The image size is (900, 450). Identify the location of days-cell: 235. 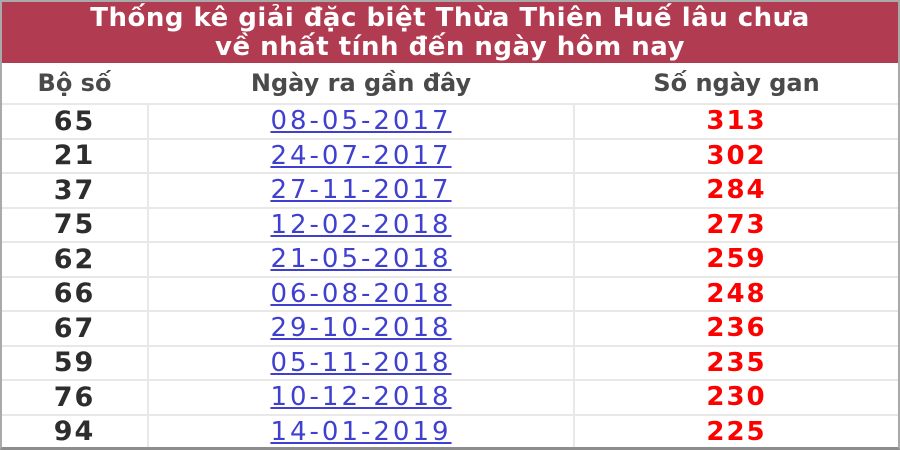
(736, 362).